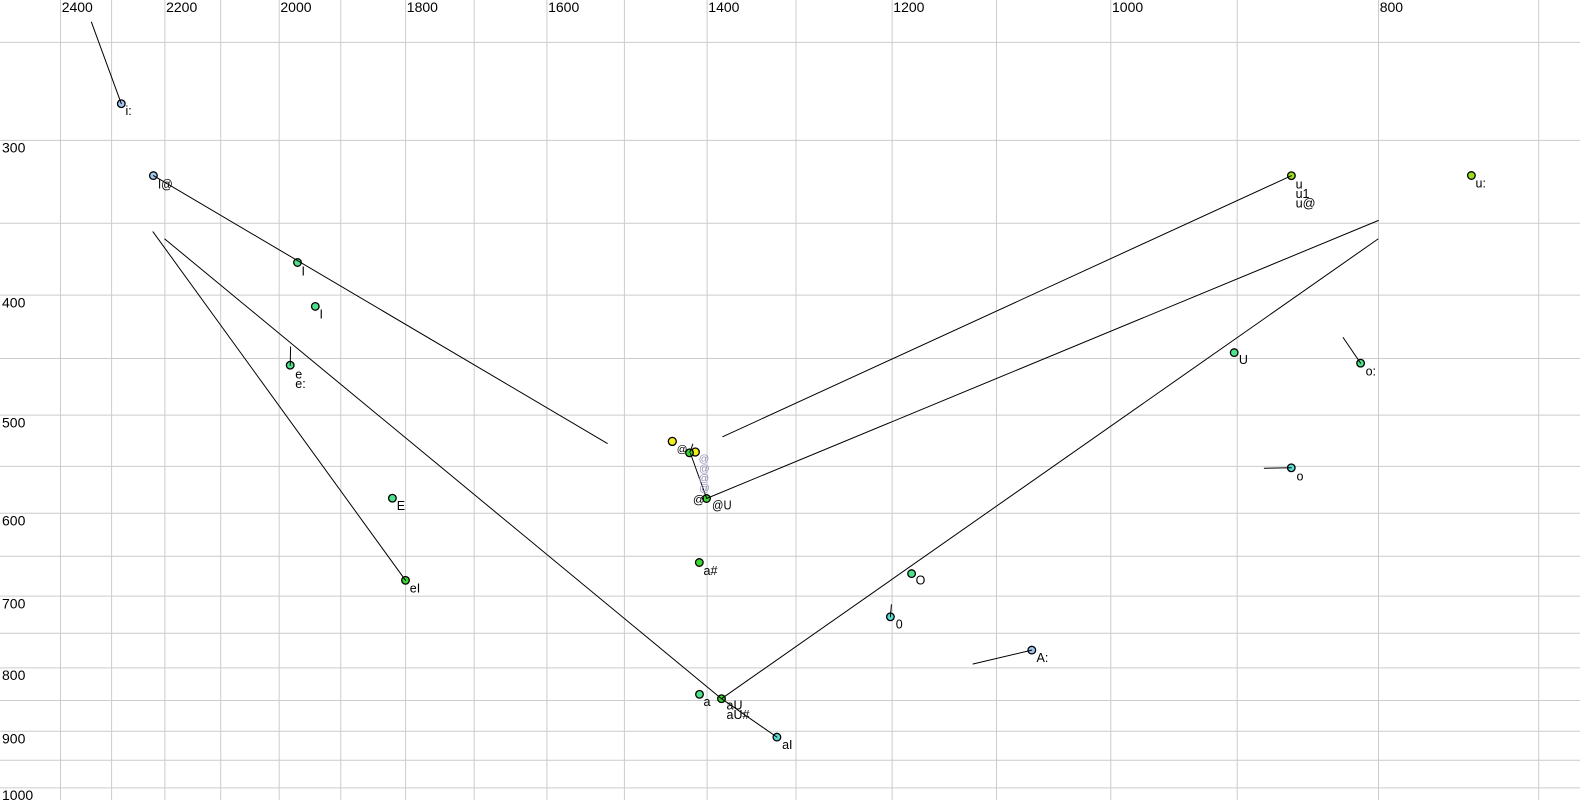 This screenshot has height=800, width=1580. What do you see at coordinates (711, 571) in the screenshot?
I see `svg-text: a#` at bounding box center [711, 571].